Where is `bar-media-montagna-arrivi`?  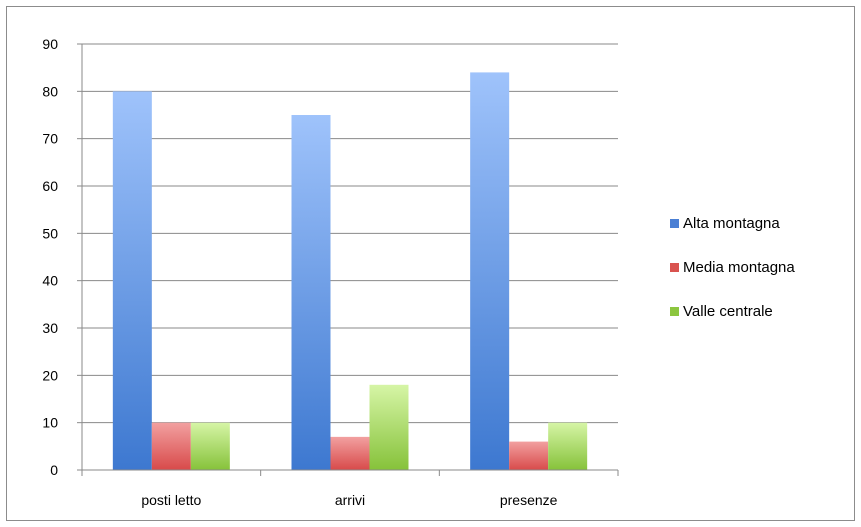
bar-media-montagna-arrivi is located at coordinates (350, 453).